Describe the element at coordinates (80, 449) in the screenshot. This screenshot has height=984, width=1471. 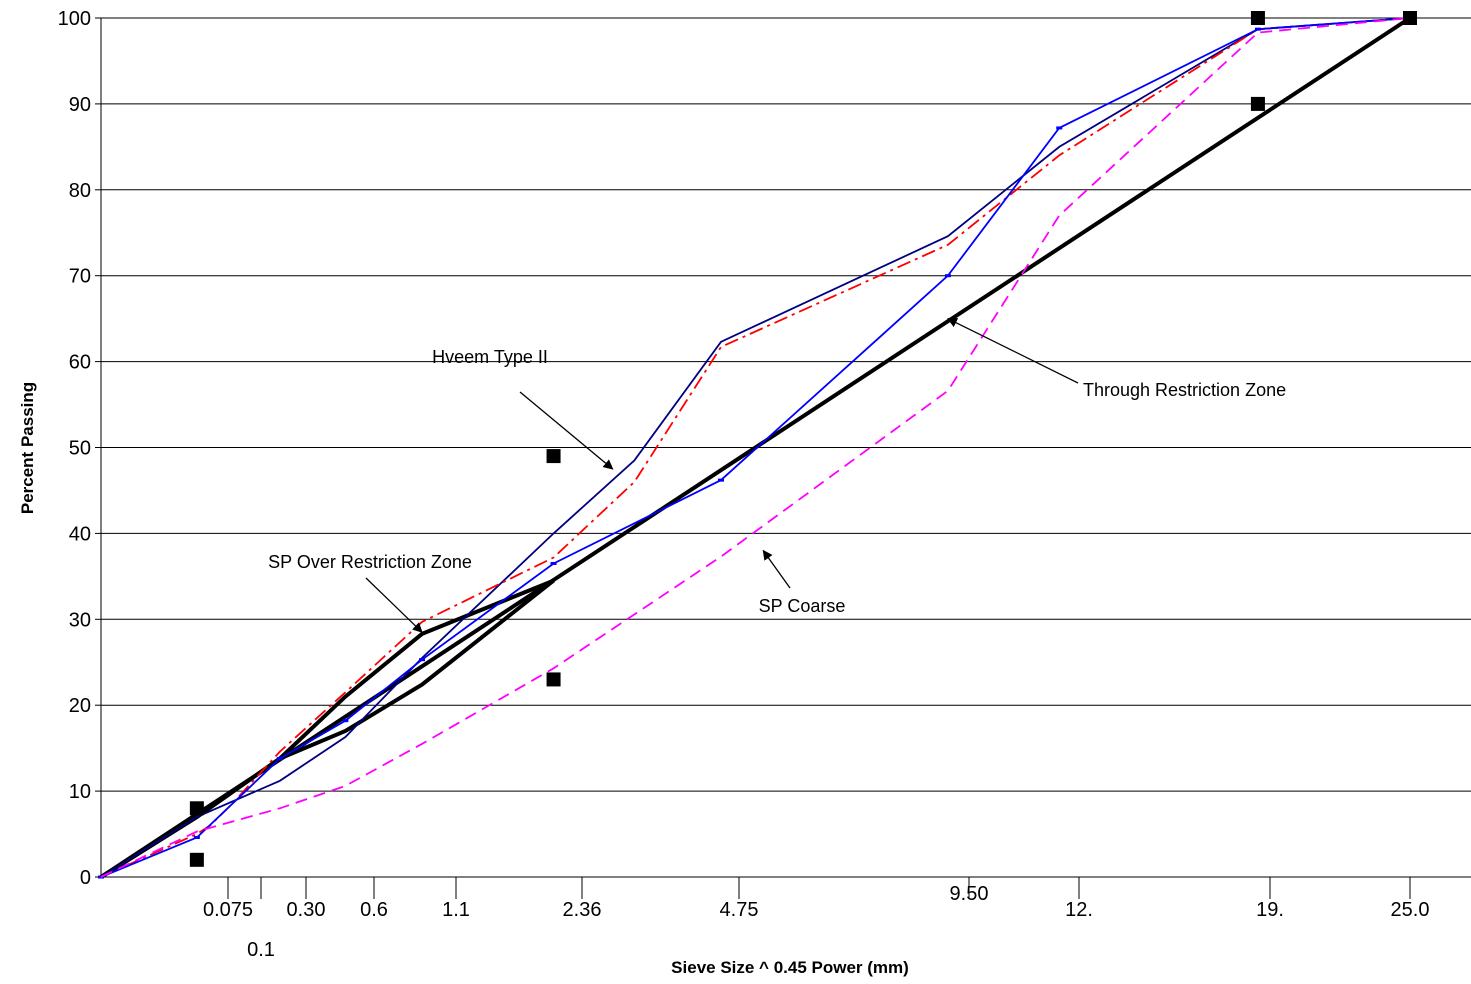
I see `y-tick-label: 50` at that location.